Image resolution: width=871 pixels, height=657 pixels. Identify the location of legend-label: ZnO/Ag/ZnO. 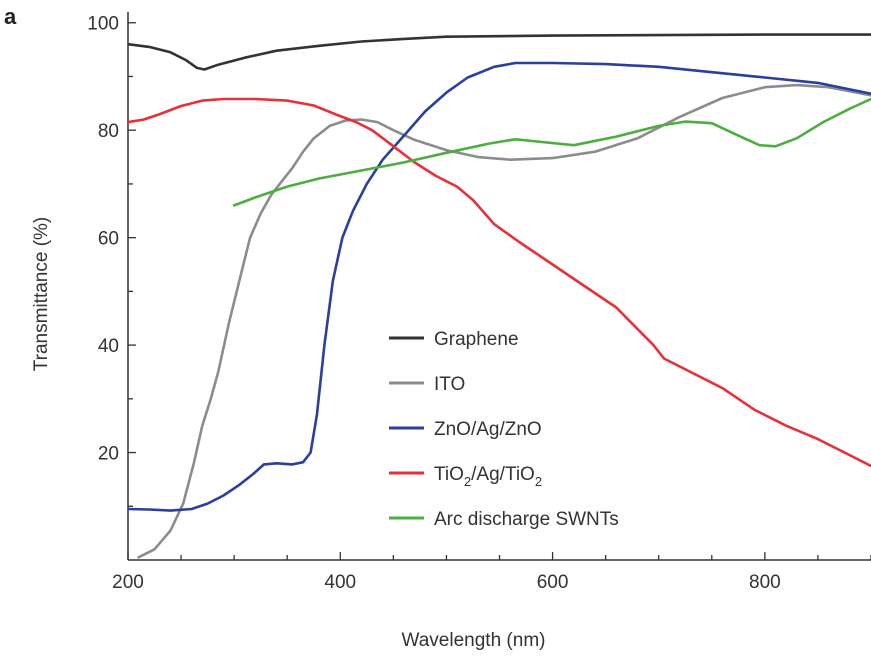
(488, 429).